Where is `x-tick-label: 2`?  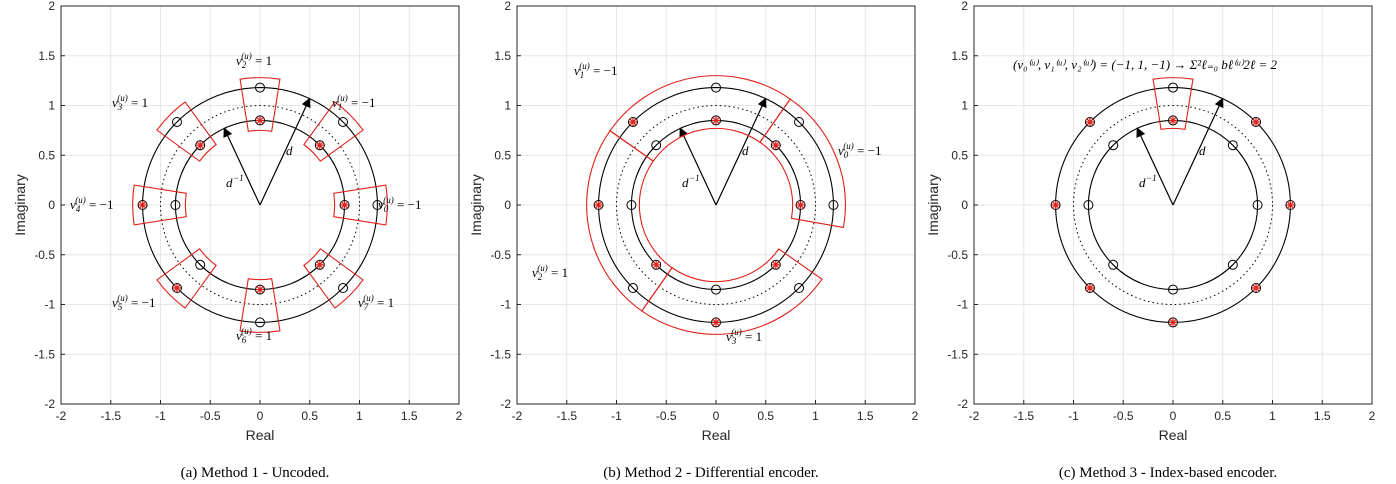 x-tick-label: 2 is located at coordinates (915, 416).